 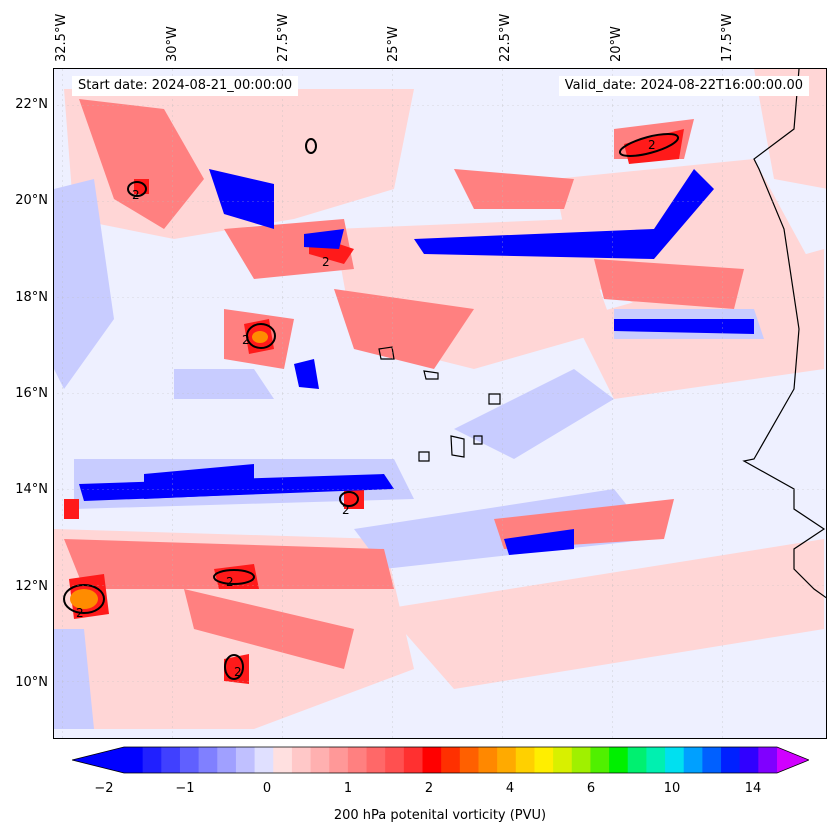 I want to click on colorbar-tick-label: 0, so click(x=267, y=788).